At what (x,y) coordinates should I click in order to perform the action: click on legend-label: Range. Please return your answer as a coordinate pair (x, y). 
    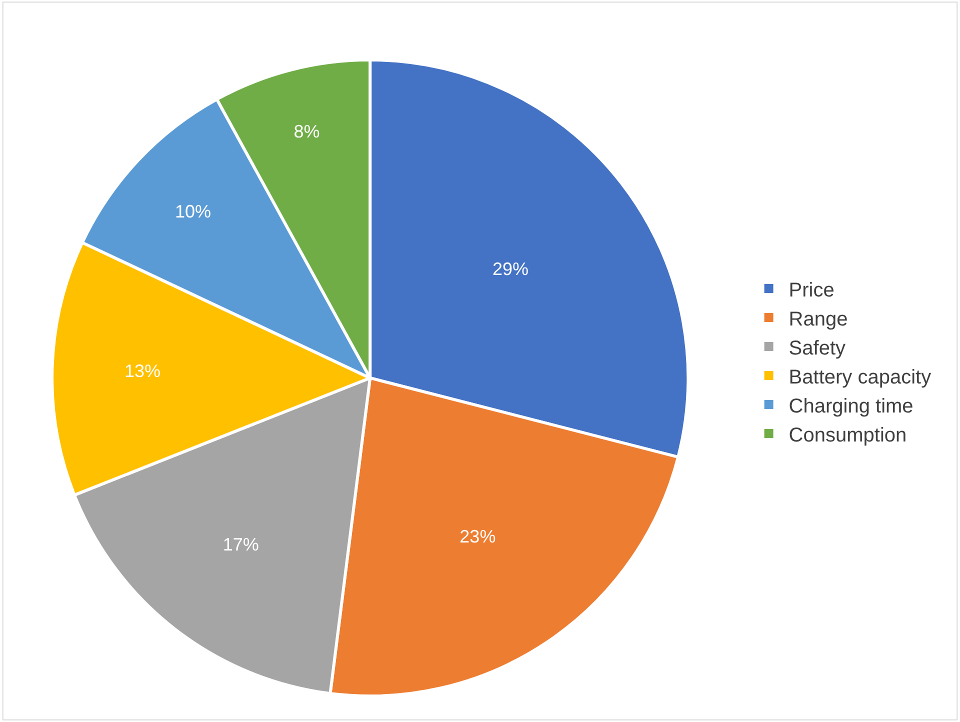
    Looking at the image, I should click on (818, 319).